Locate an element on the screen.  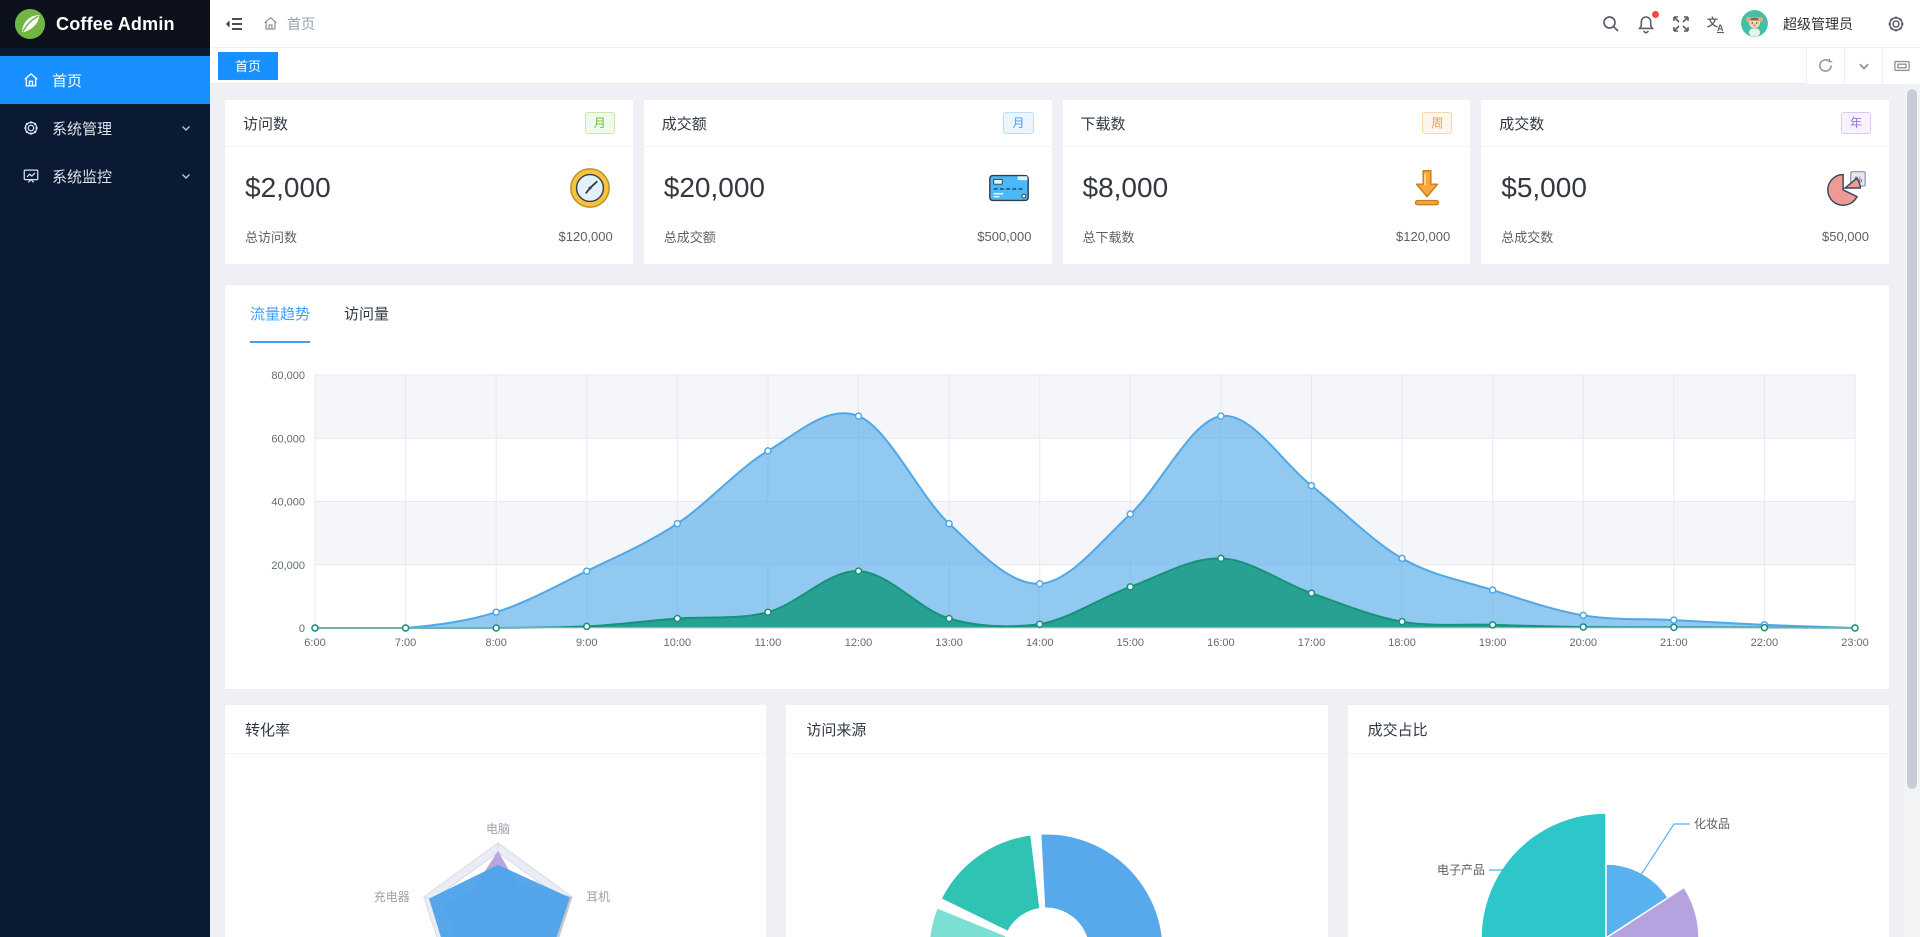
svg-text: 11:00 is located at coordinates (768, 643).